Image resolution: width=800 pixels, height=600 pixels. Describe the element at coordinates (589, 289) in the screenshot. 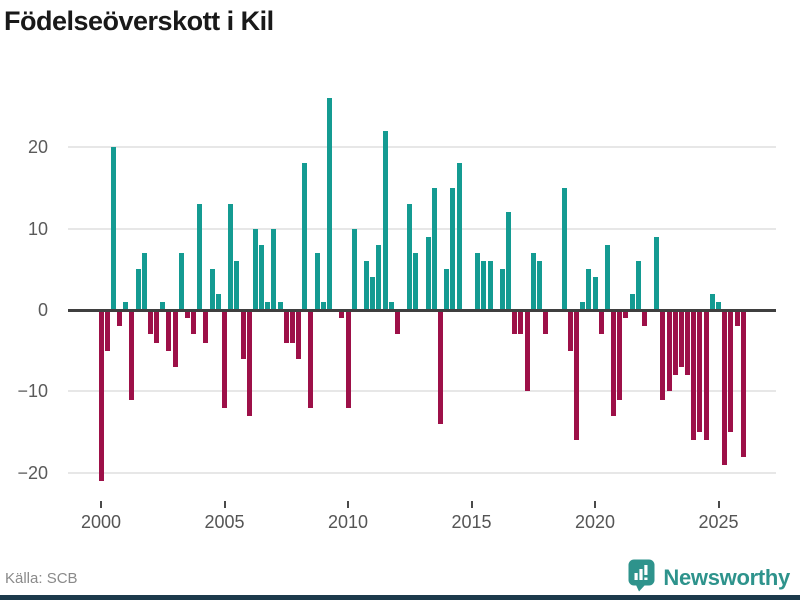

I see `bar-2019Q4` at that location.